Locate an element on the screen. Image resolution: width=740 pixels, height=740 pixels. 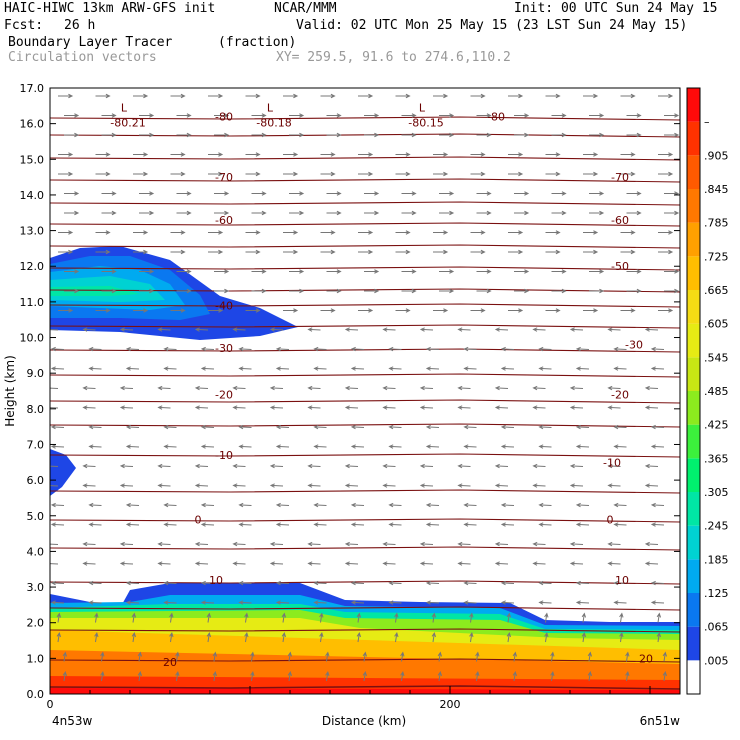
minimum-value: -80.21 is located at coordinates (127, 123).